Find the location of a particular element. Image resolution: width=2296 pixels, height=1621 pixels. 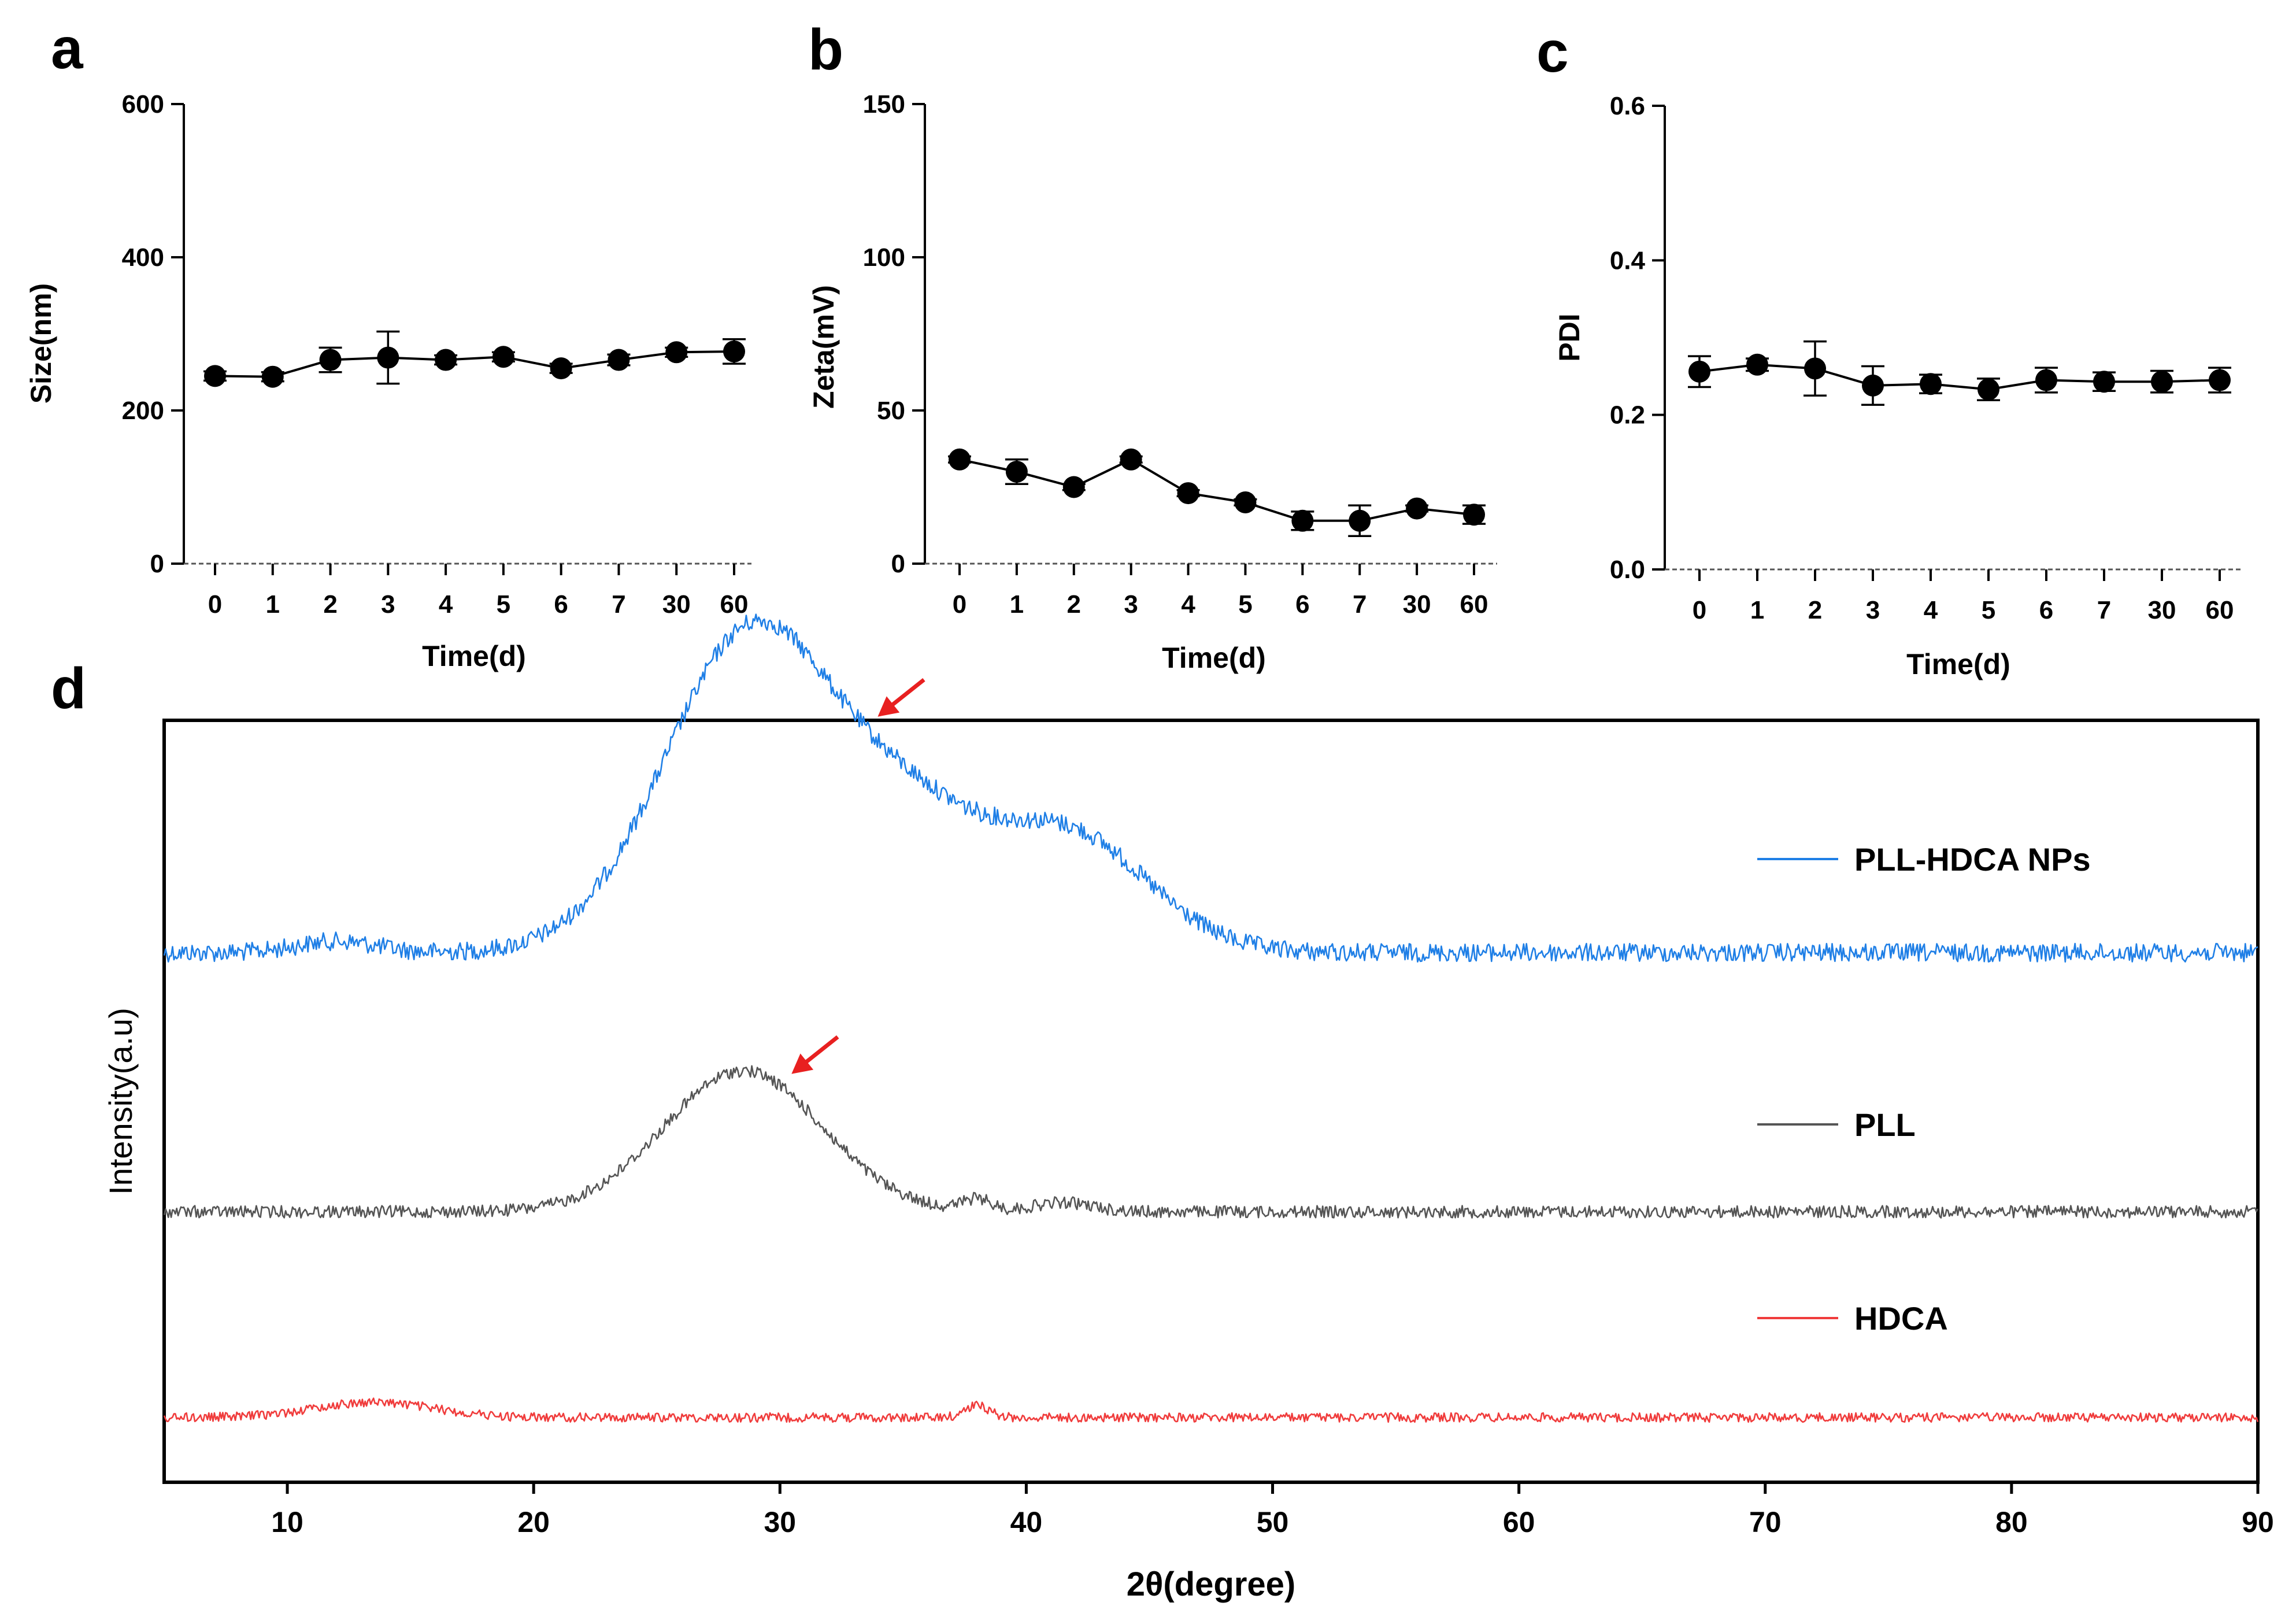

panel-b-xtick-label: 7 is located at coordinates (1360, 605).